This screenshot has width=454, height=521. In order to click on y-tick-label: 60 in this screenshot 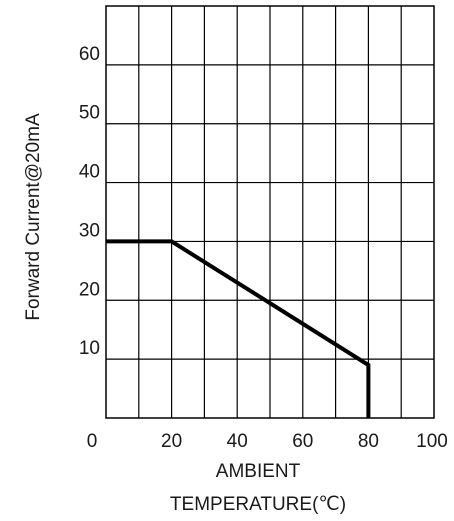, I will do `click(89, 54)`.